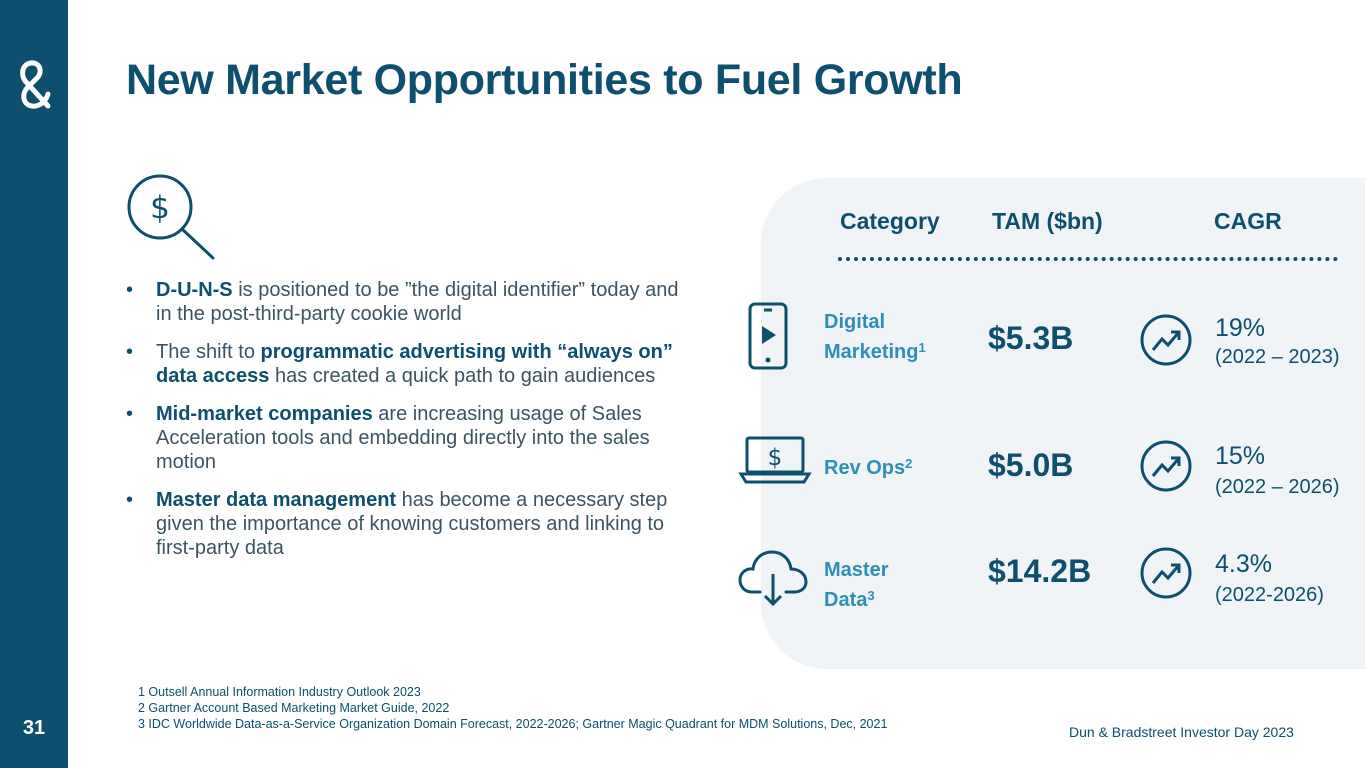 The image size is (1365, 768). What do you see at coordinates (856, 585) in the screenshot?
I see `category-master-data: Master Data3` at bounding box center [856, 585].